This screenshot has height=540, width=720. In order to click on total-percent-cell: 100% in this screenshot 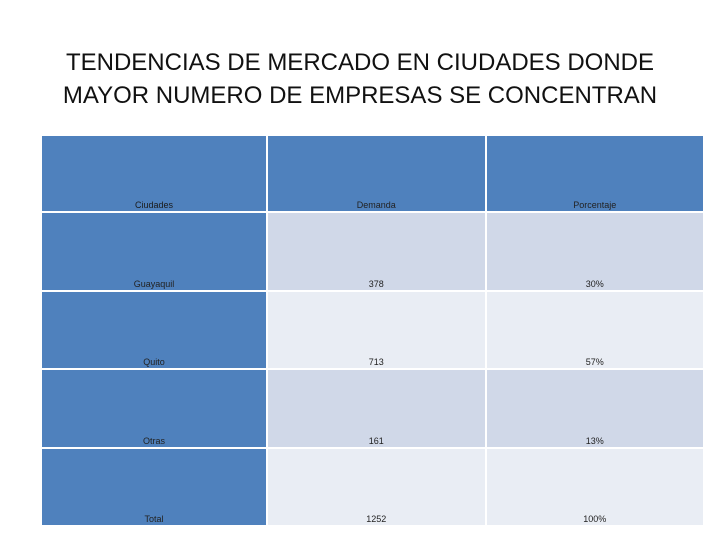, I will do `click(594, 486)`.